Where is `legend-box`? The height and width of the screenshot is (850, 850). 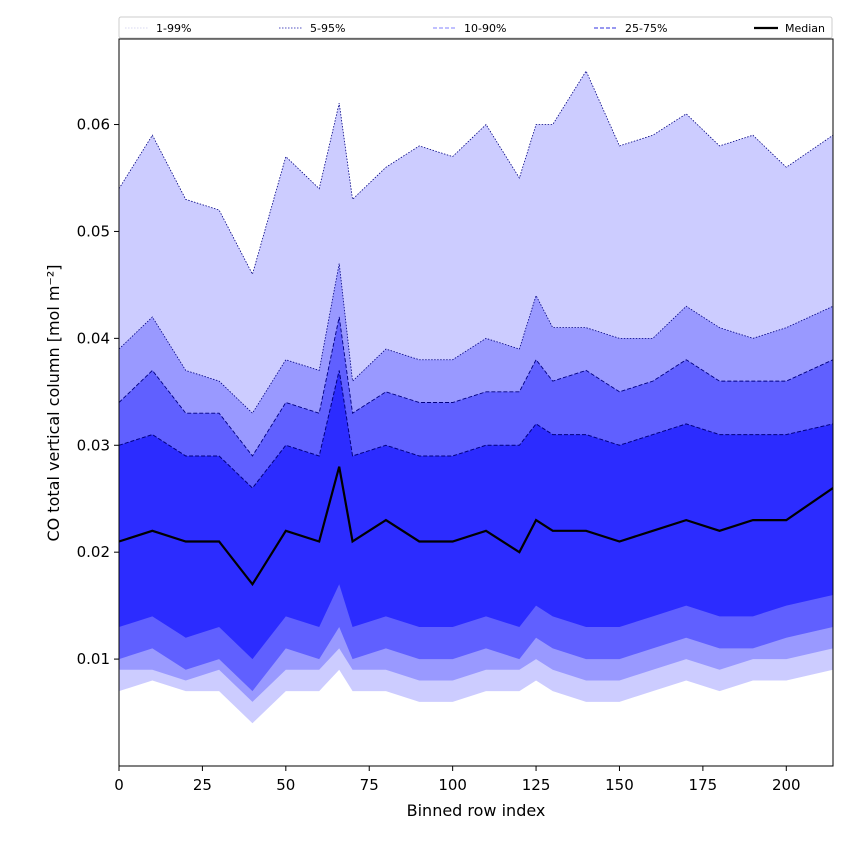 legend-box is located at coordinates (475, 27).